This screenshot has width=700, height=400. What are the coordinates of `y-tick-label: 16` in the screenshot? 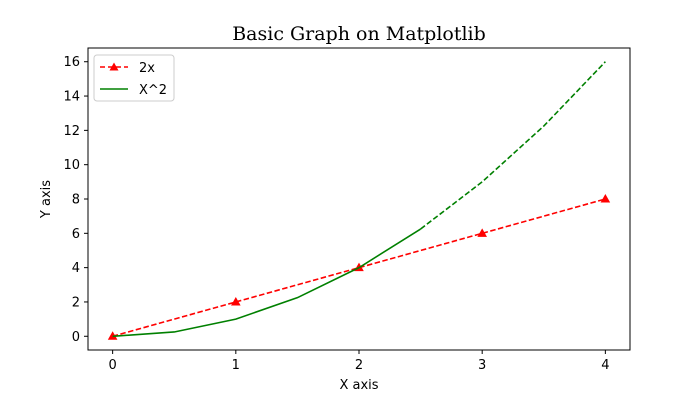 It's located at (71, 62).